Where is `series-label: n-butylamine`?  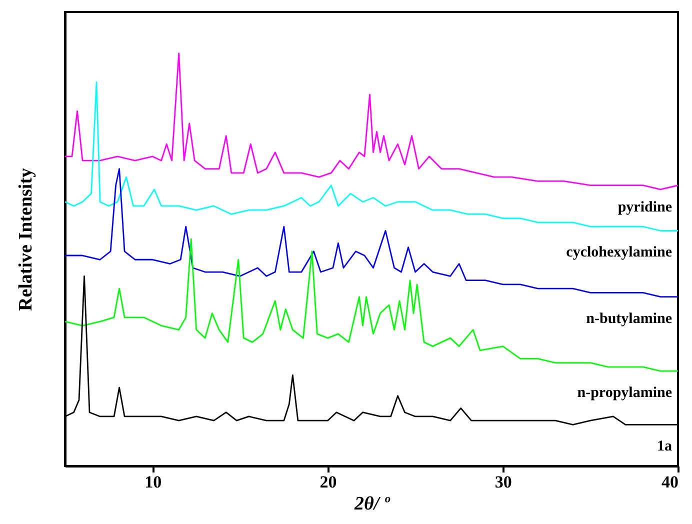 series-label: n-butylamine is located at coordinates (629, 318).